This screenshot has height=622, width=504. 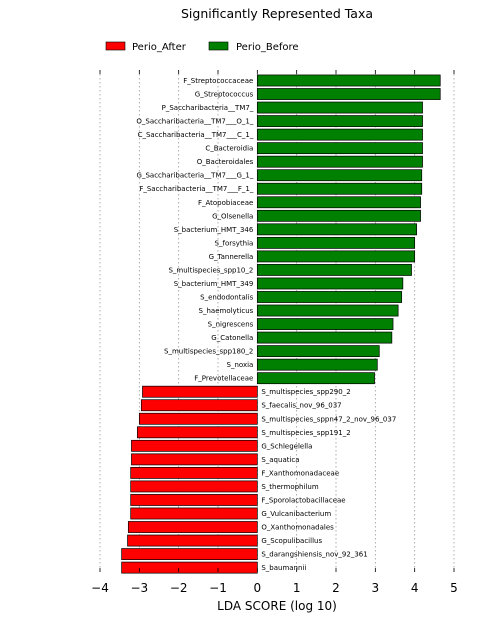 What do you see at coordinates (214, 284) in the screenshot?
I see `bar-label: S_bacterium_HMT_349` at bounding box center [214, 284].